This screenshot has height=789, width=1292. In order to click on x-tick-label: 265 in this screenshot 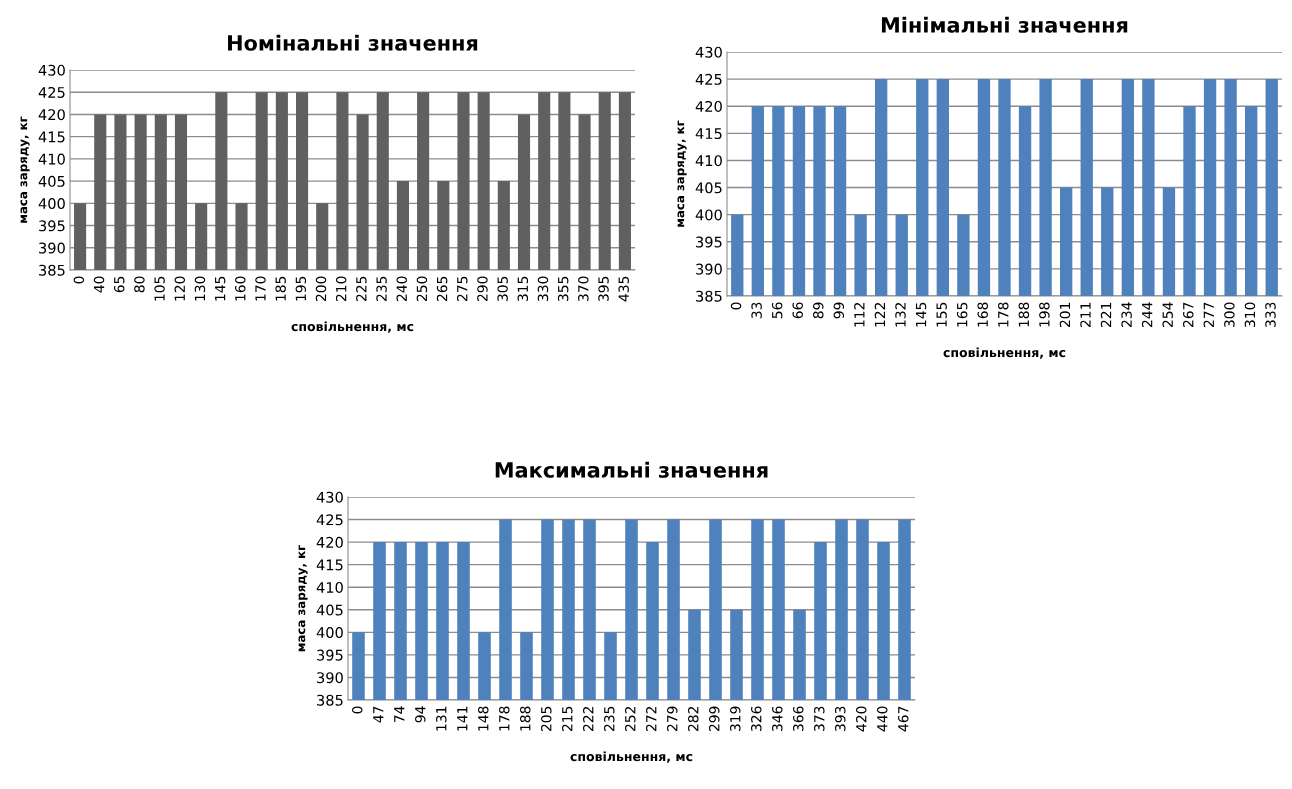, I will do `click(442, 289)`.